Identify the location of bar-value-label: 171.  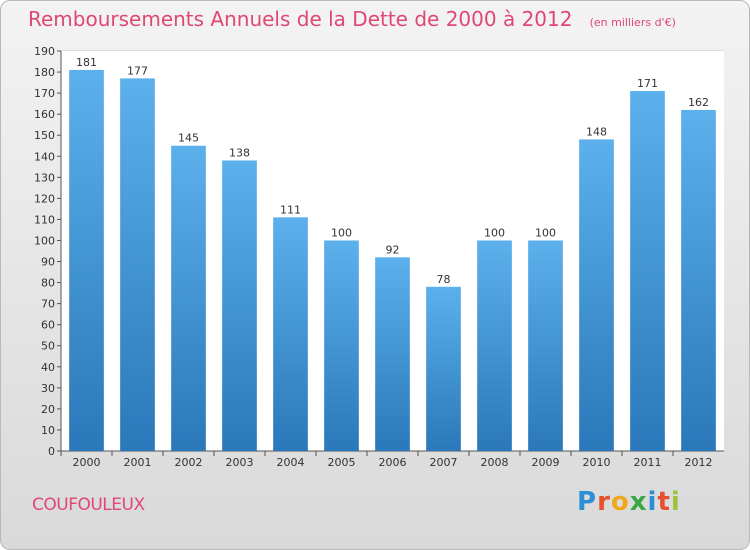
(647, 83).